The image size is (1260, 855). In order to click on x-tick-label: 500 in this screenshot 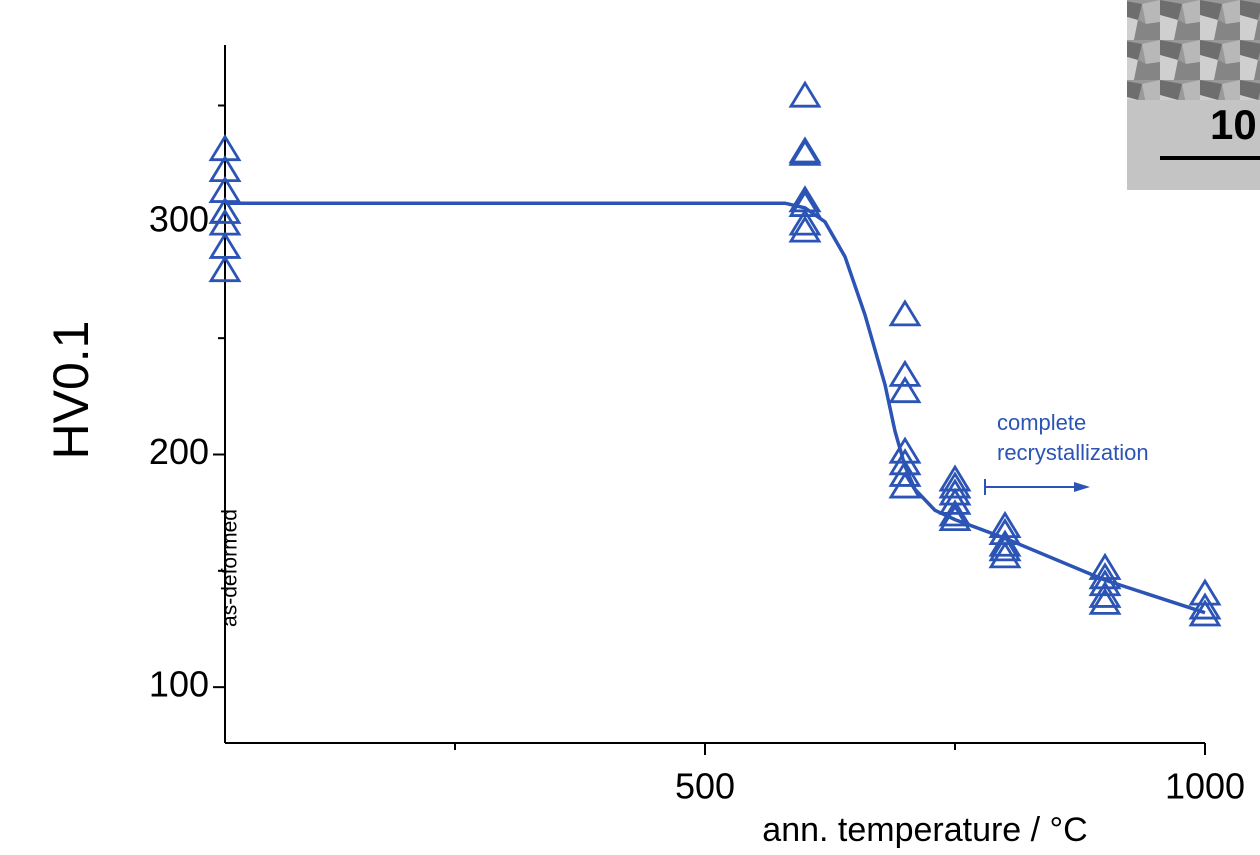, I will do `click(705, 786)`.